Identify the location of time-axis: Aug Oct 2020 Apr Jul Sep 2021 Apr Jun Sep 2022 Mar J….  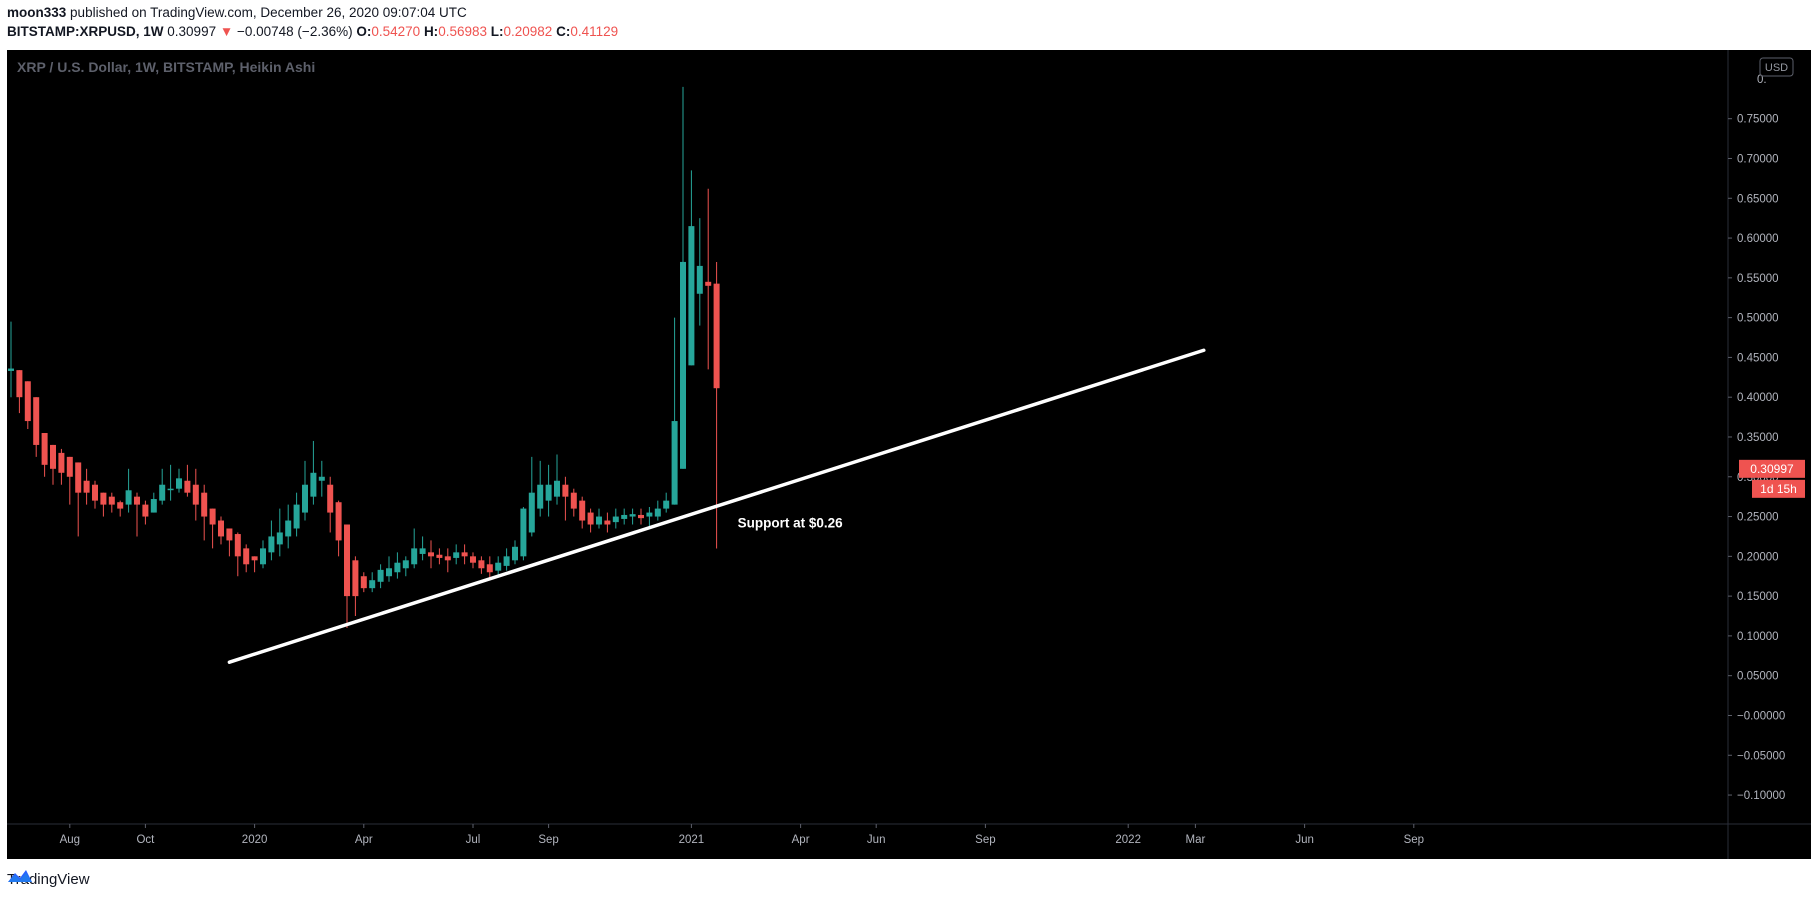
(742, 835).